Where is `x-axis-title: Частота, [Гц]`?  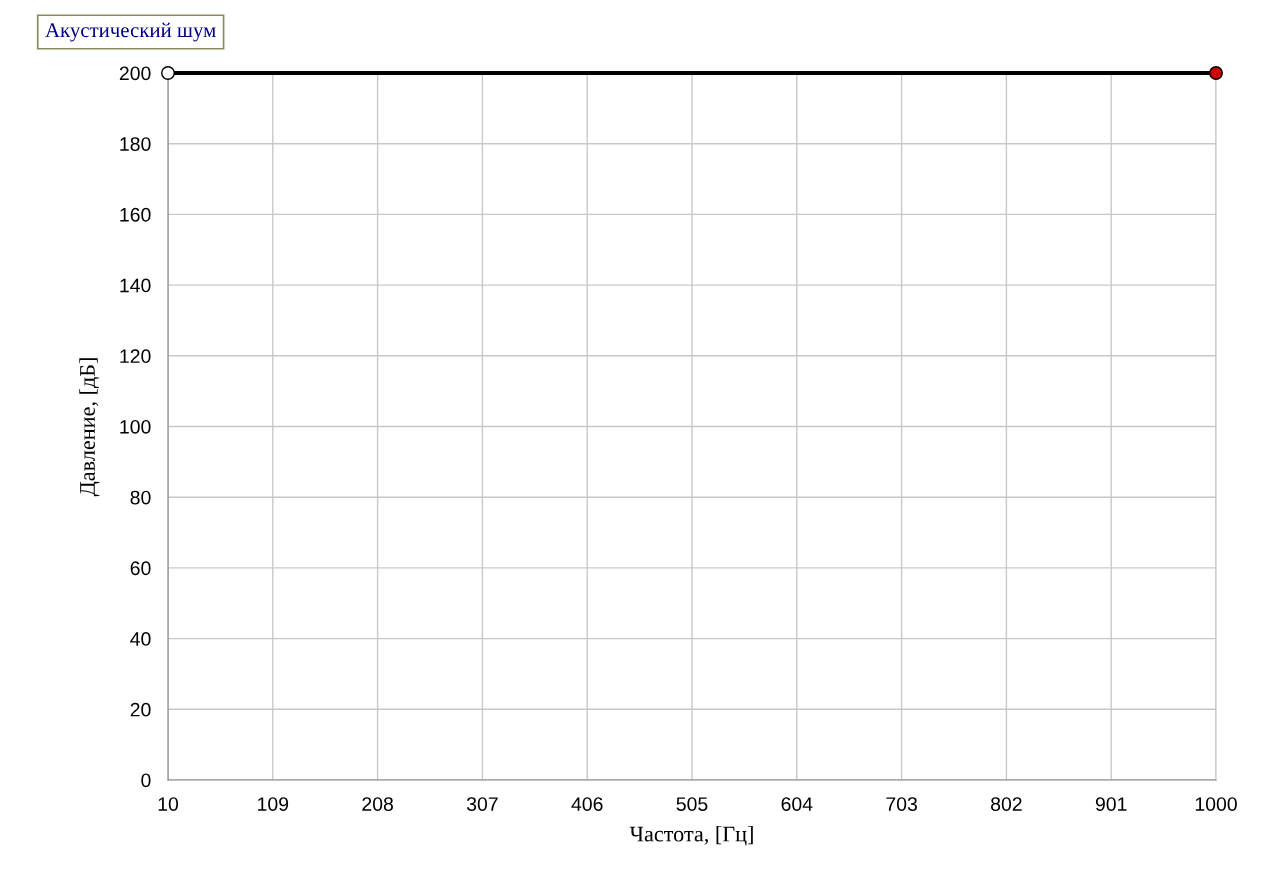 x-axis-title: Частота, [Гц] is located at coordinates (691, 835).